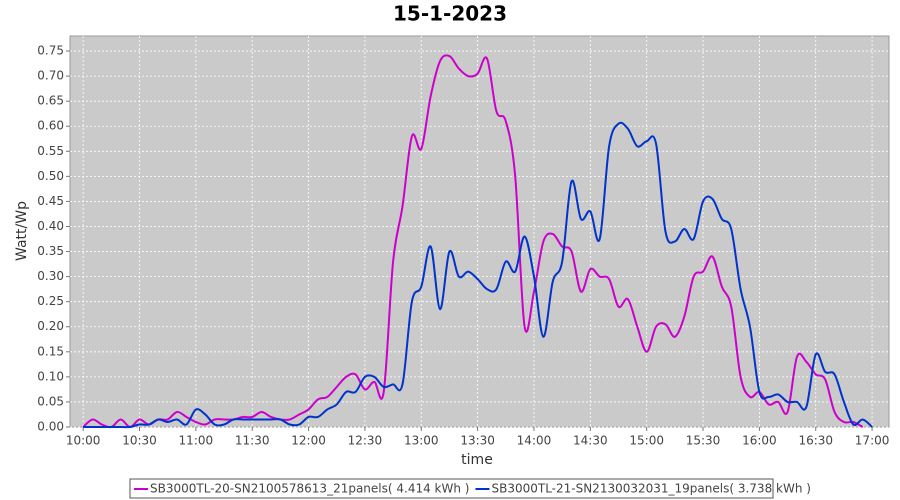 Image resolution: width=900 pixels, height=500 pixels. I want to click on y-tick-label: 0.50, so click(50, 176).